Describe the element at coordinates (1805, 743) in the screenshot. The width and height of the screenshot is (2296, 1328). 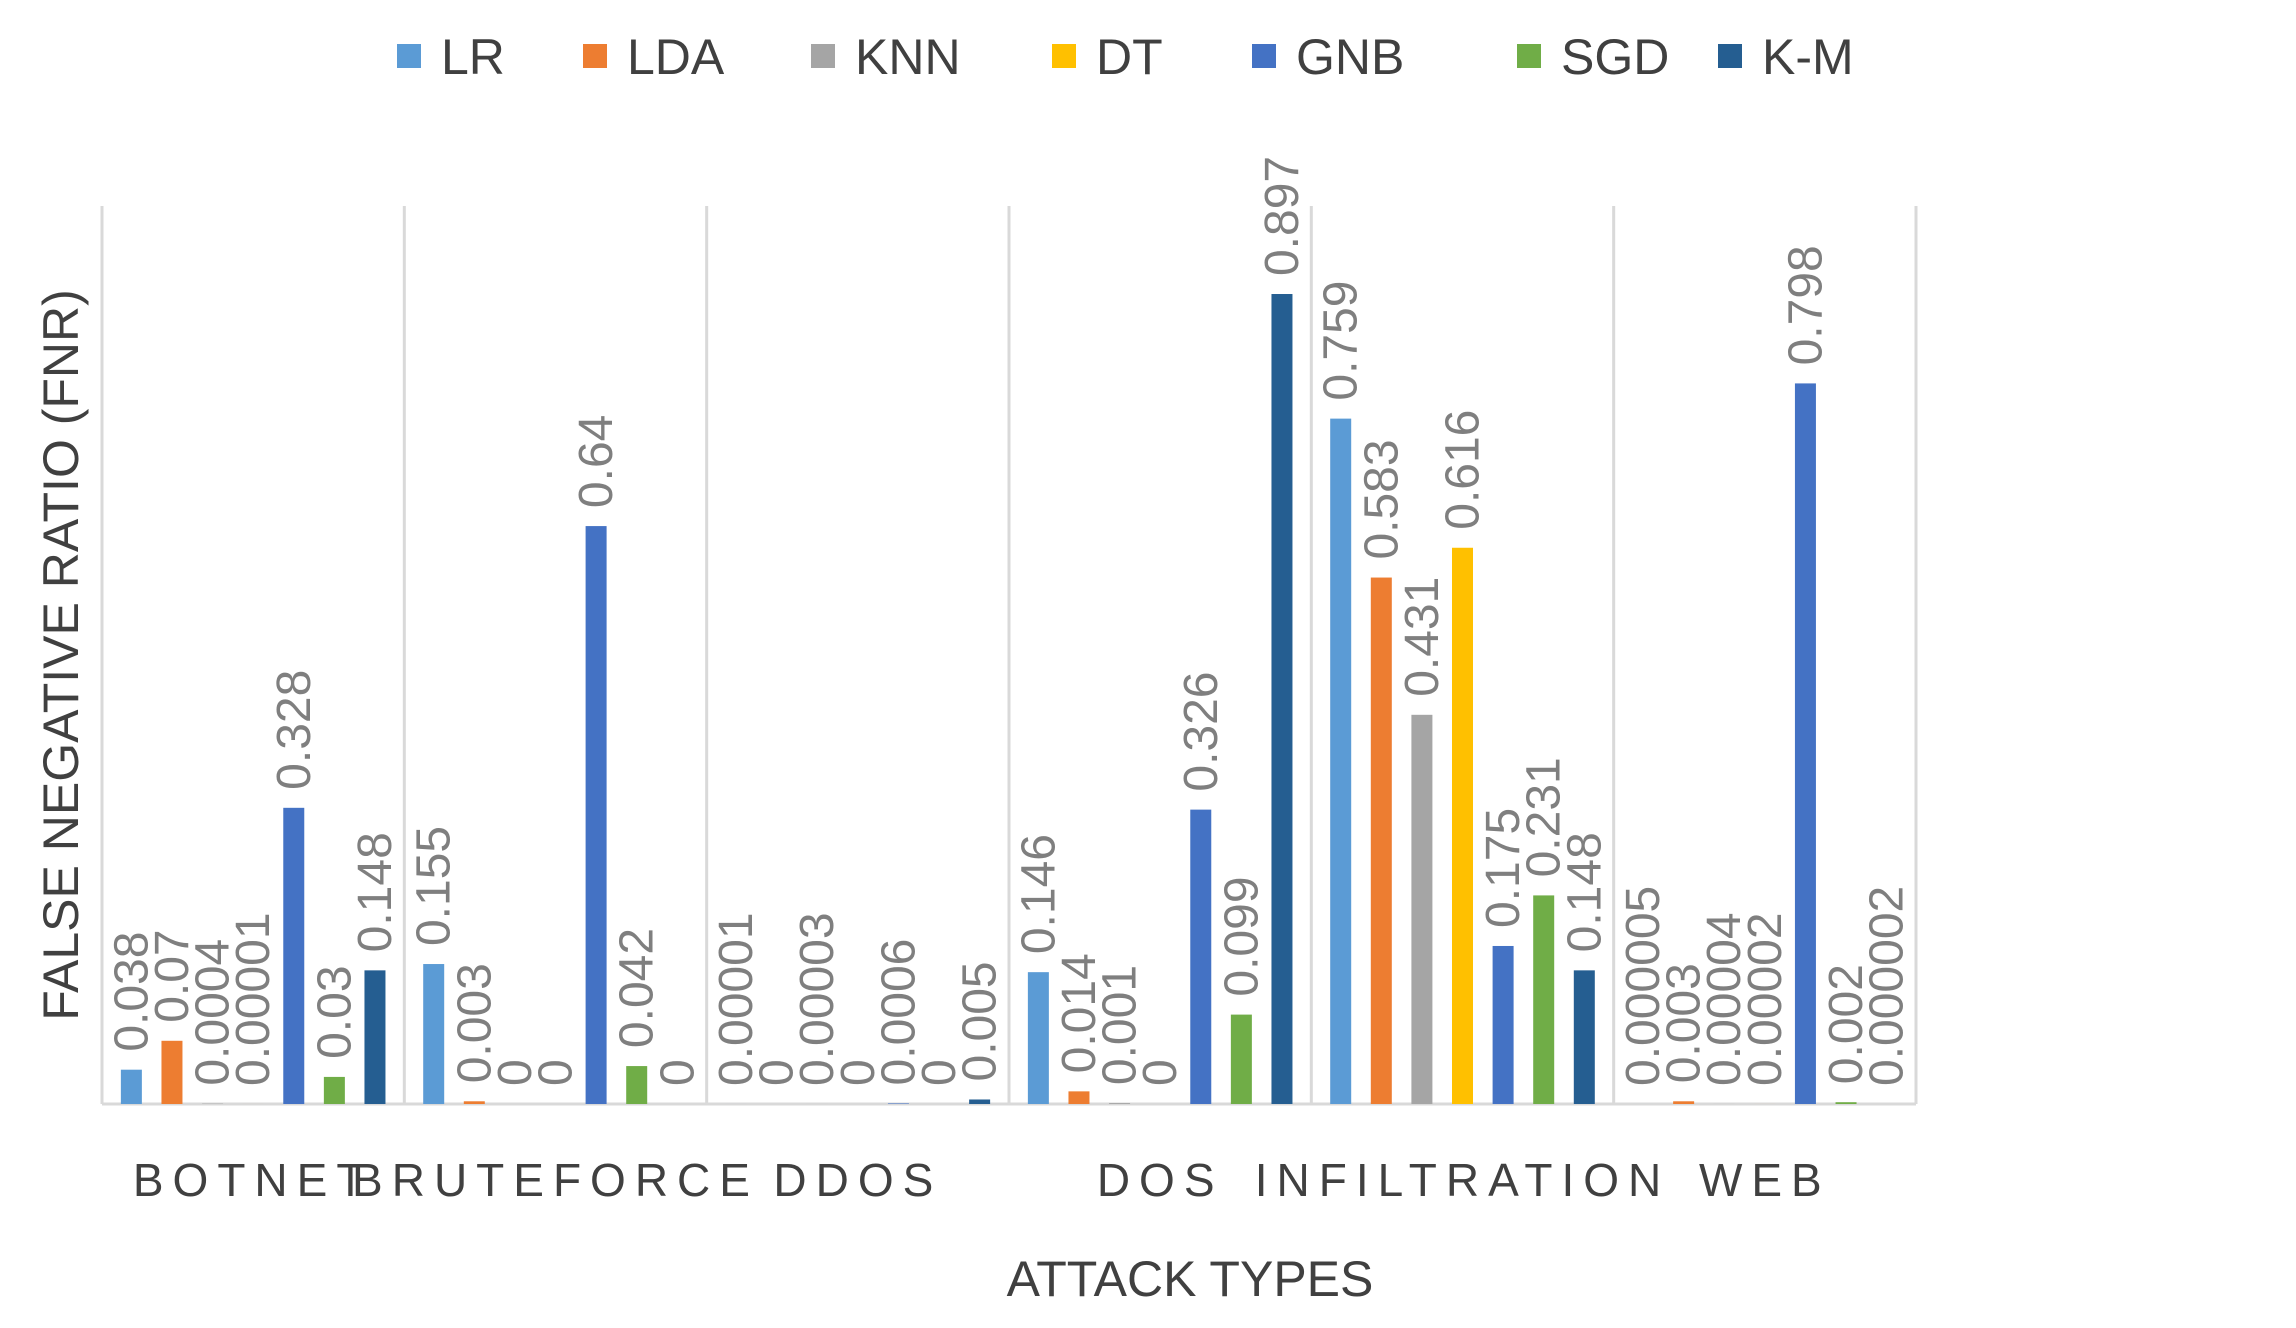
I see `bar-web-gnb` at that location.